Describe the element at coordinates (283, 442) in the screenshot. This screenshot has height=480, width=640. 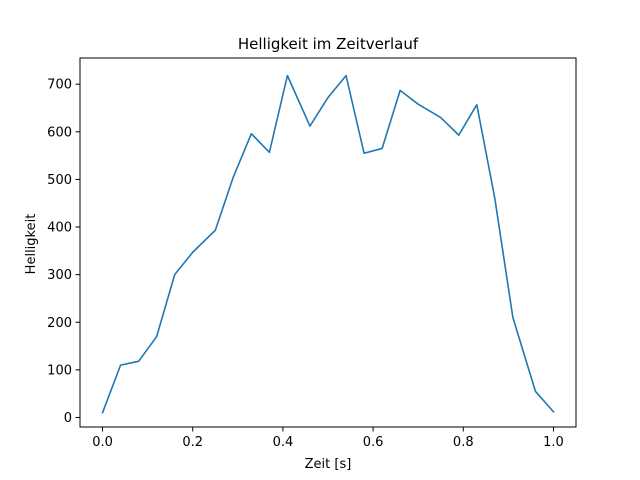
I see `x-tick-label: 0.4` at that location.